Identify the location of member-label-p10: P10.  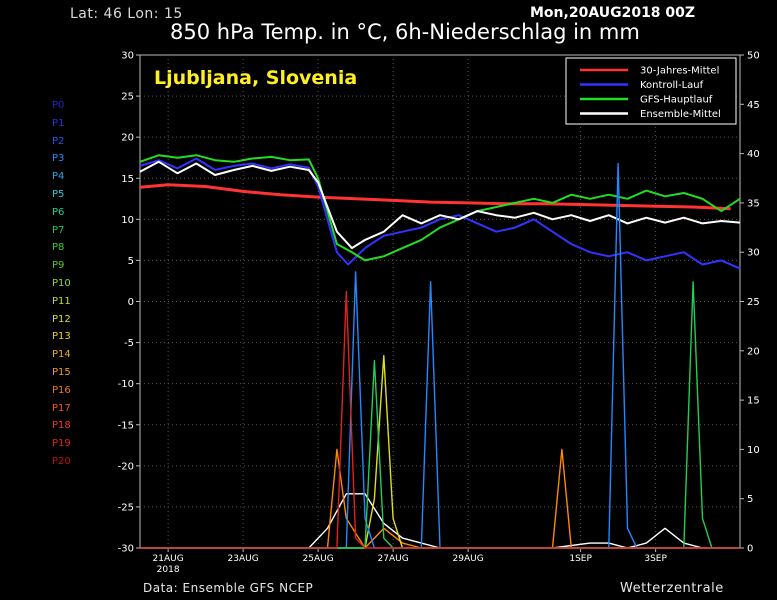
(61, 283).